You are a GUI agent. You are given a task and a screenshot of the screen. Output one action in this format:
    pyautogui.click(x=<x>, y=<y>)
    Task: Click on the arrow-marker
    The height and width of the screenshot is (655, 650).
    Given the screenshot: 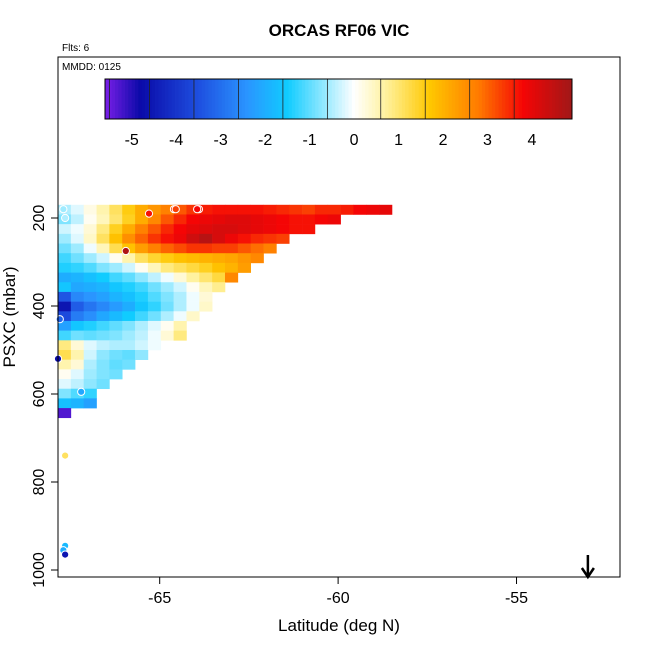 What is the action you would take?
    pyautogui.click(x=587, y=567)
    